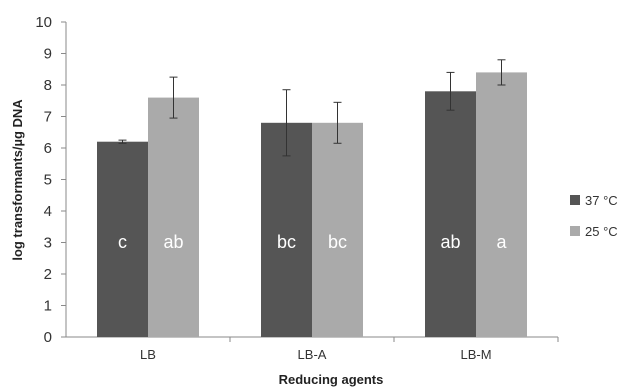  I want to click on x-category-label: LB, so click(148, 354).